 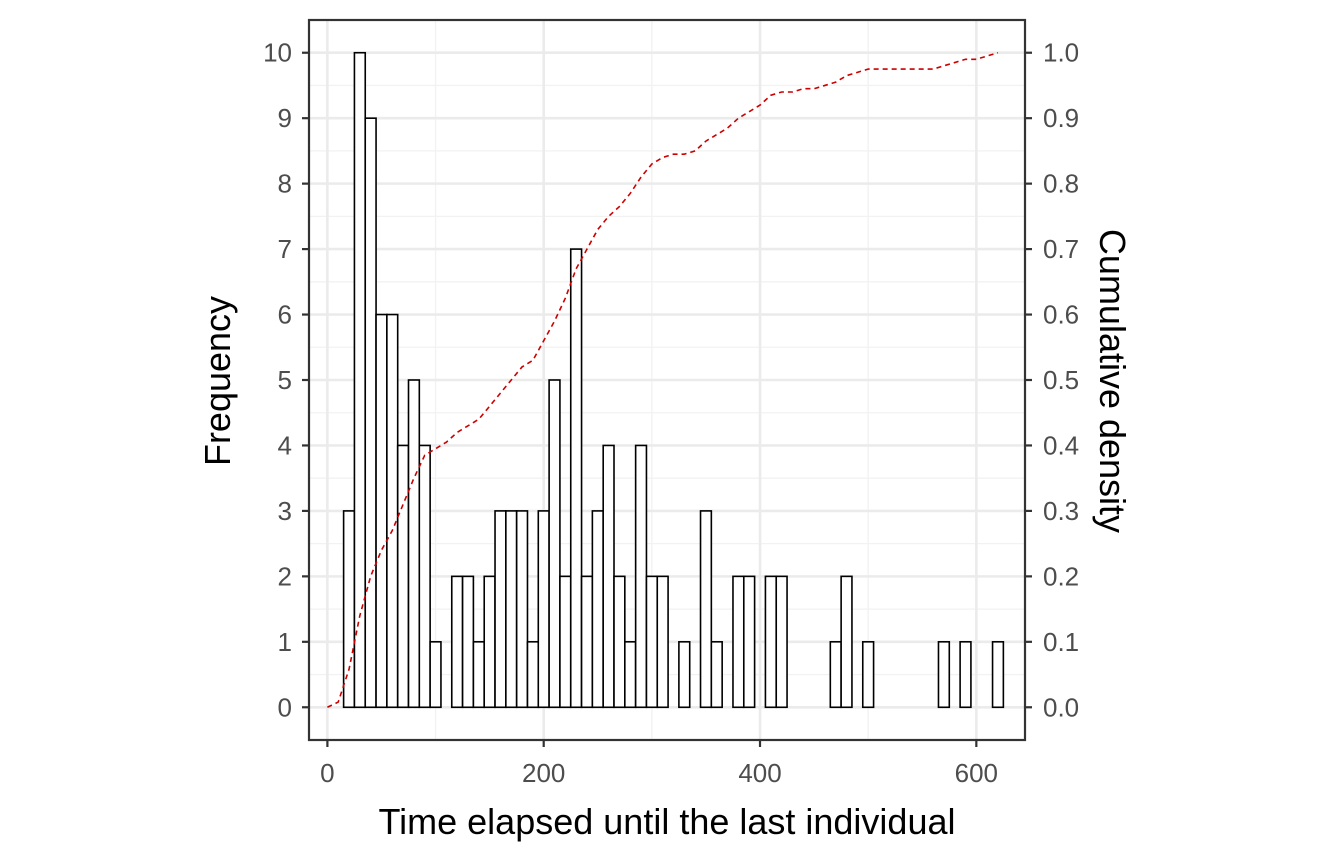 I want to click on y2-tick-label: 0.6, so click(x=1061, y=315).